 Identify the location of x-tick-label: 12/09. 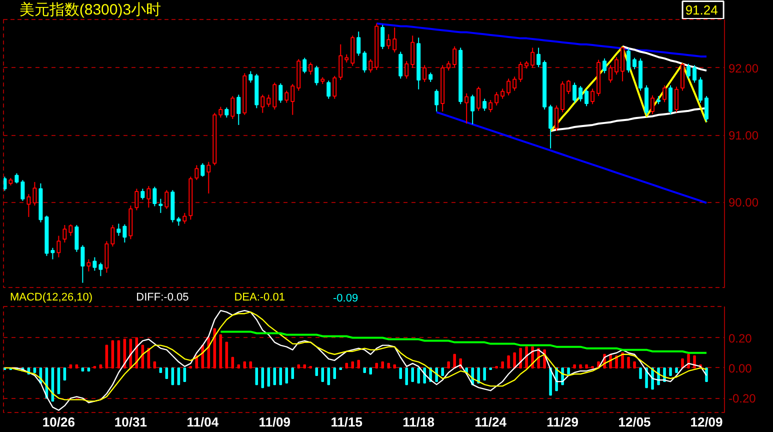
(706, 422).